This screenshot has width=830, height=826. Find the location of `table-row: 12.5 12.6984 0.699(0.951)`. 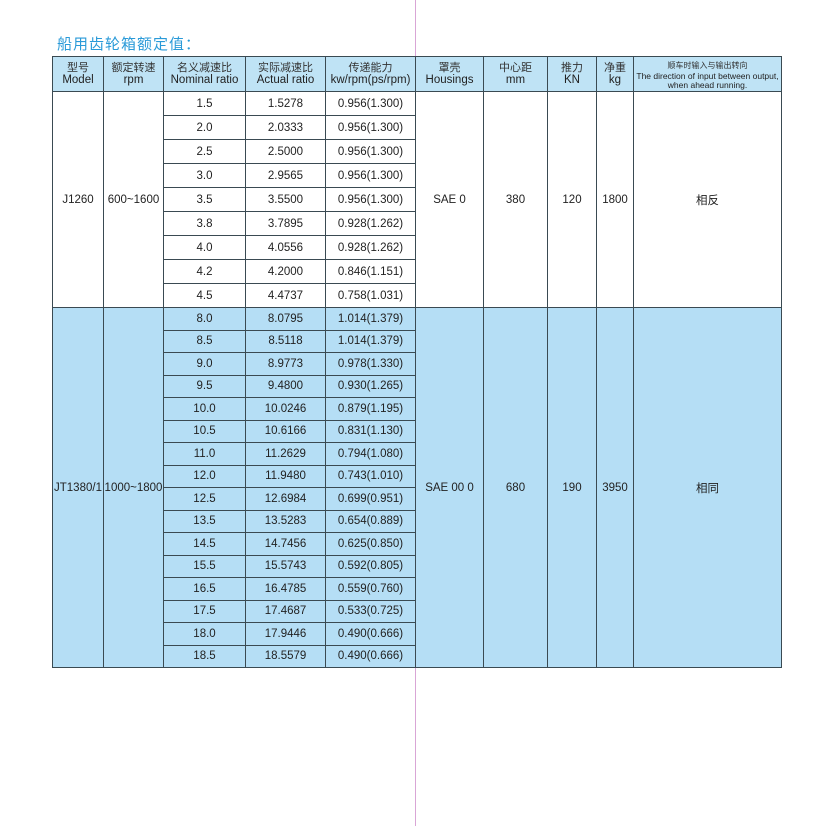

table-row: 12.5 12.6984 0.699(0.951) is located at coordinates (417, 499).